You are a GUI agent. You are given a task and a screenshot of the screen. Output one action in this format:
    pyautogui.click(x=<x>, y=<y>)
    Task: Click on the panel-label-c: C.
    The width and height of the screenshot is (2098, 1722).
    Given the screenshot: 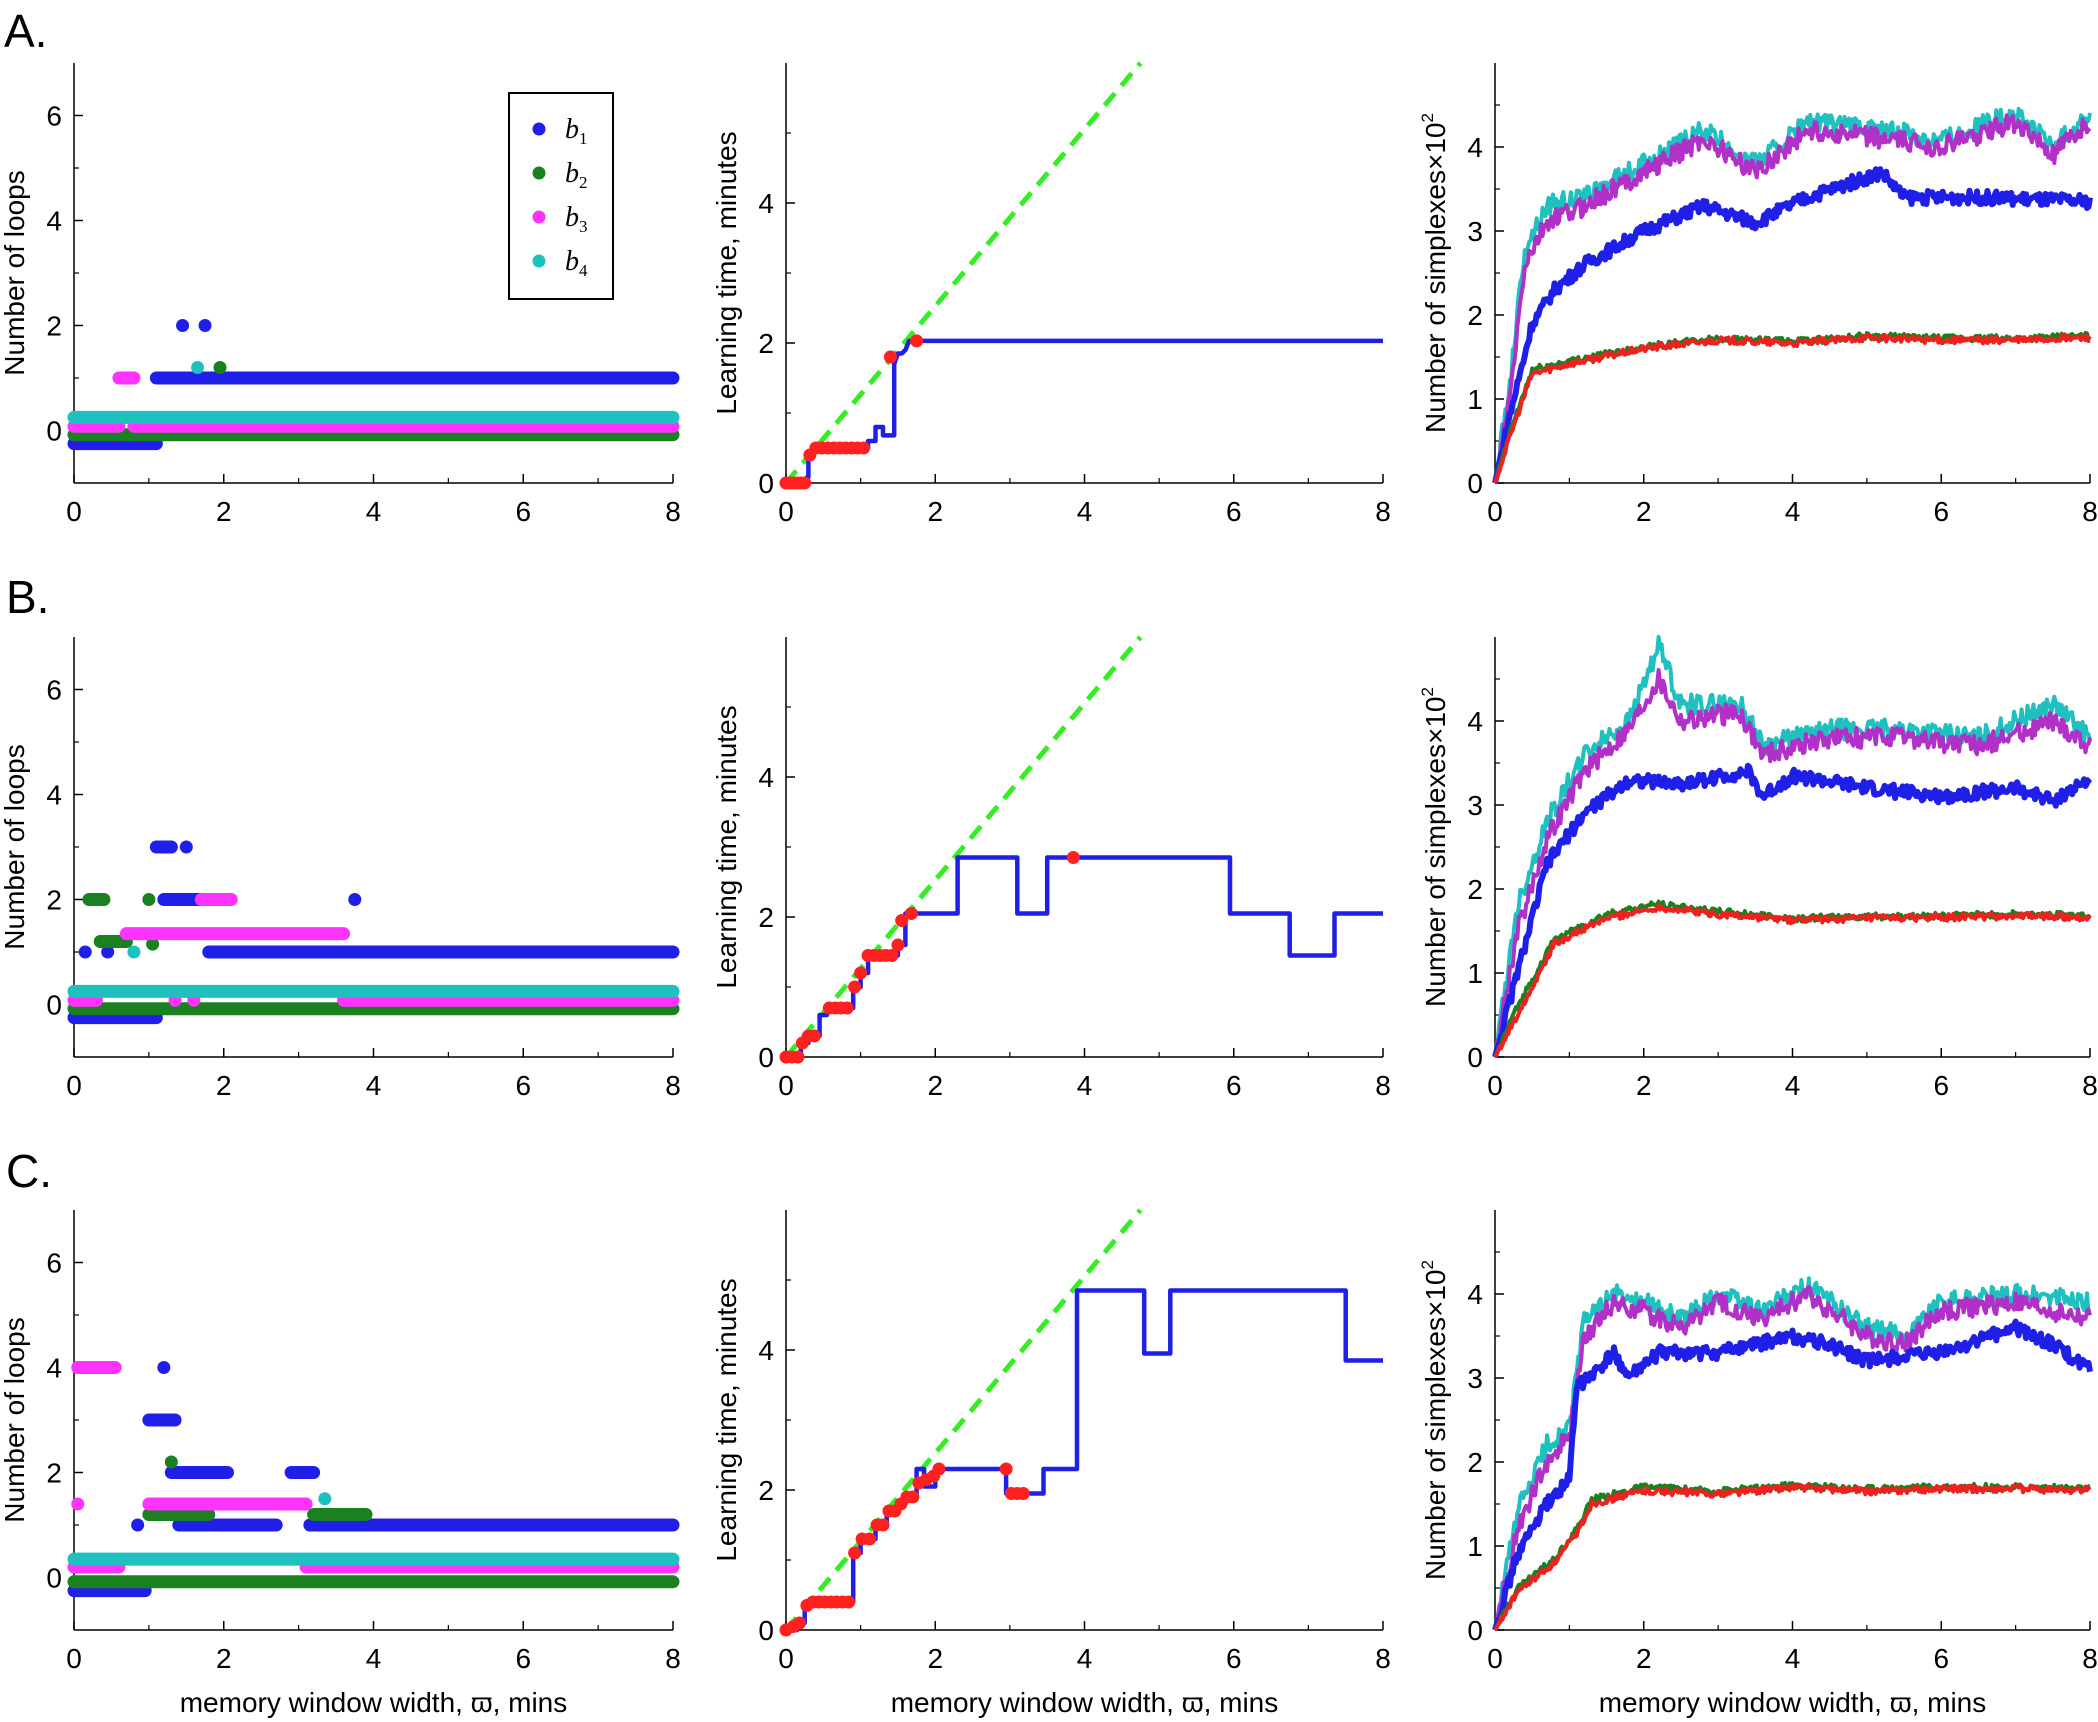 What is the action you would take?
    pyautogui.click(x=29, y=1171)
    